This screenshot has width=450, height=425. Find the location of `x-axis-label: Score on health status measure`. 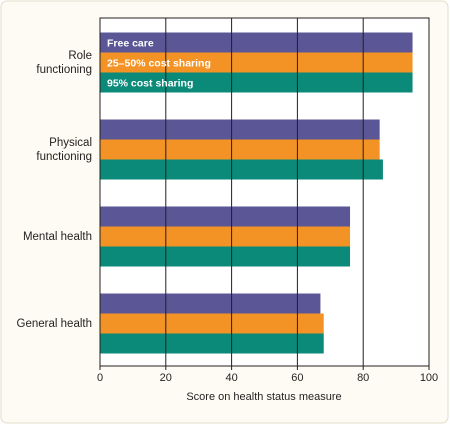

x-axis-label: Score on health status measure is located at coordinates (263, 397).